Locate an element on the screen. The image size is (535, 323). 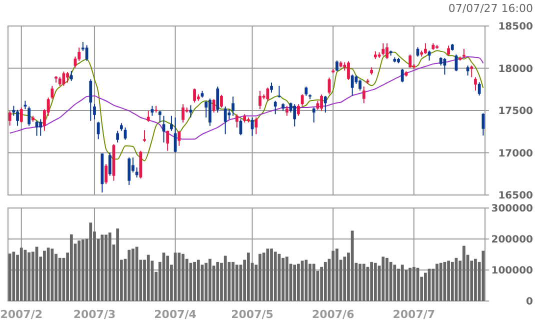
x-tick-label: 2007/2 is located at coordinates (21, 314).